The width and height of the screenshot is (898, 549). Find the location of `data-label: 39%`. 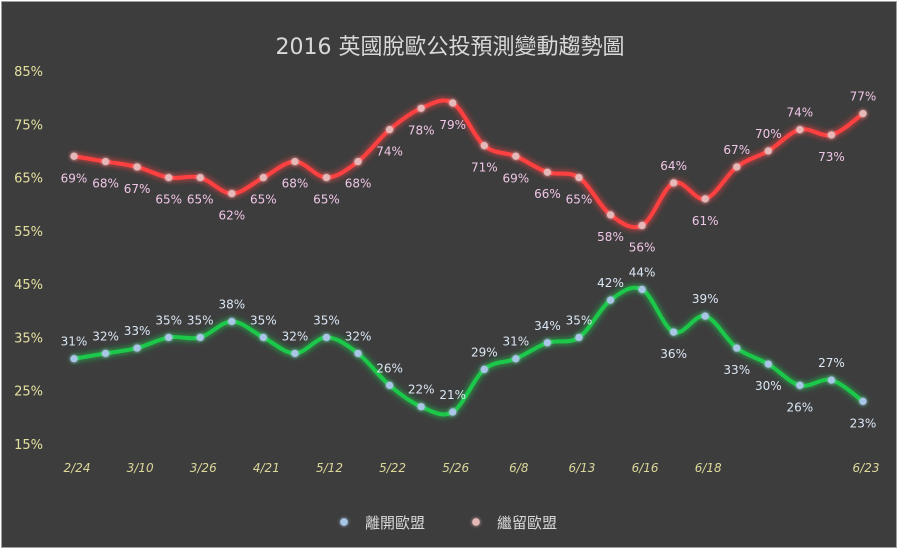

data-label: 39% is located at coordinates (705, 299).